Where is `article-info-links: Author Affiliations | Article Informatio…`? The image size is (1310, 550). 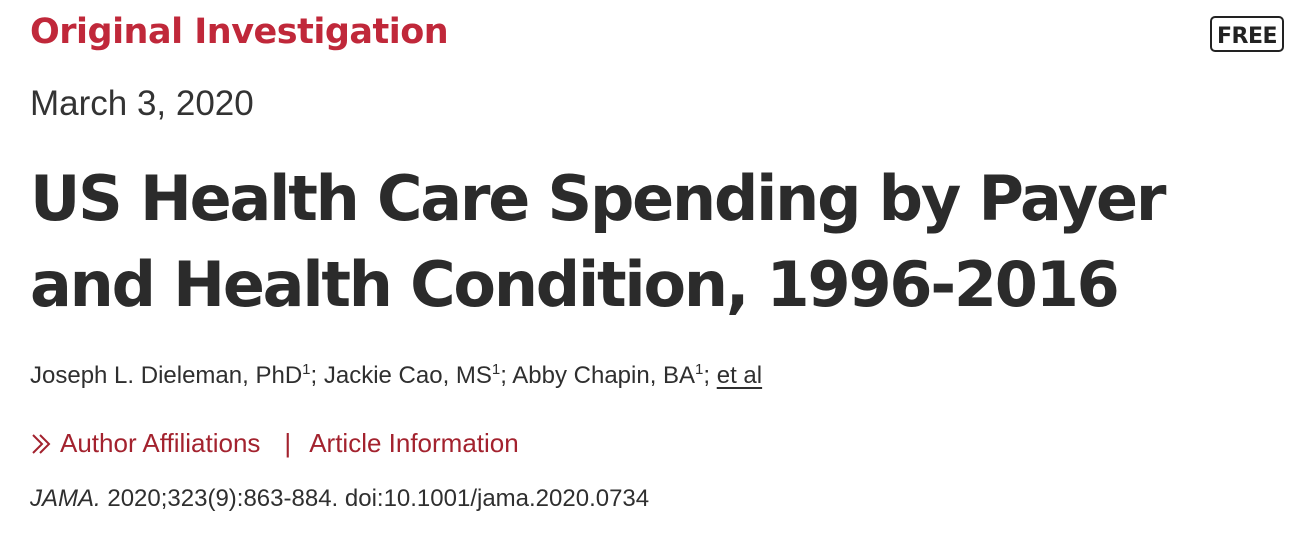
article-info-links: Author Affiliations | Article Informatio… is located at coordinates (274, 443).